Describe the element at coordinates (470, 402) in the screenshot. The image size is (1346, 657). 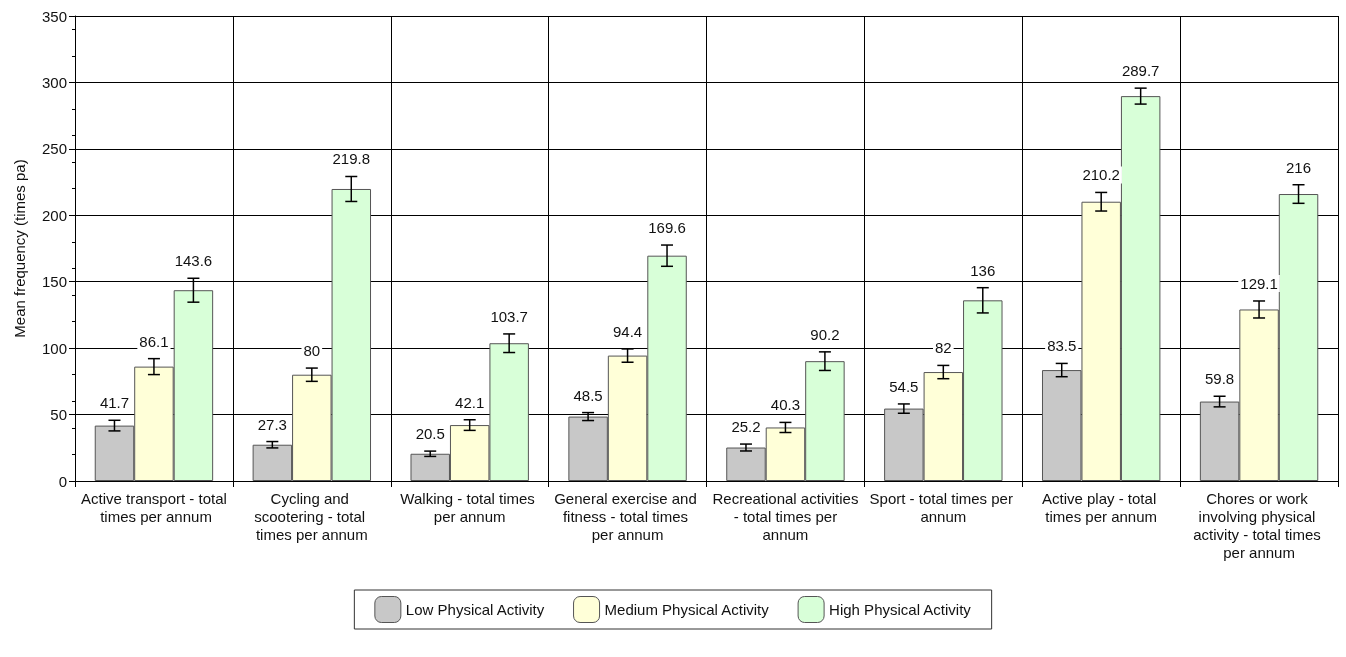
I see `data-label: 42.1` at that location.